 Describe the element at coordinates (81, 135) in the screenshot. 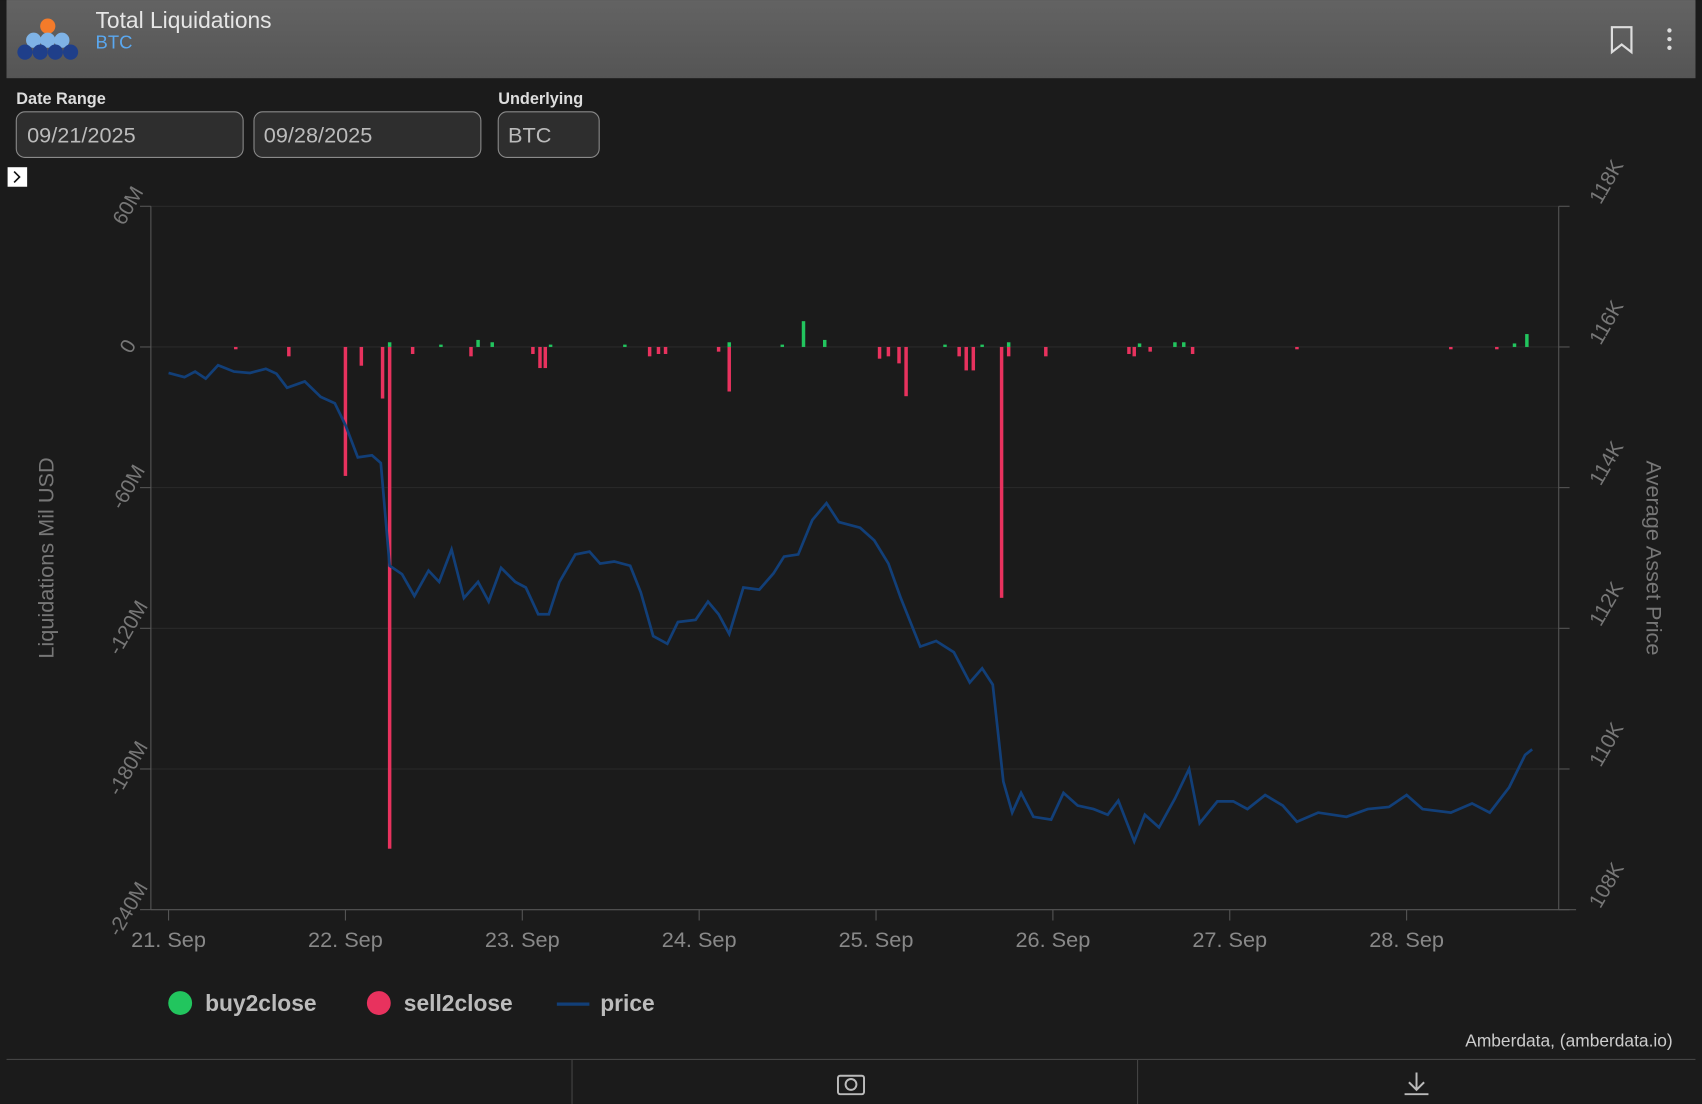

I see `date-value: 09/21/2025` at that location.